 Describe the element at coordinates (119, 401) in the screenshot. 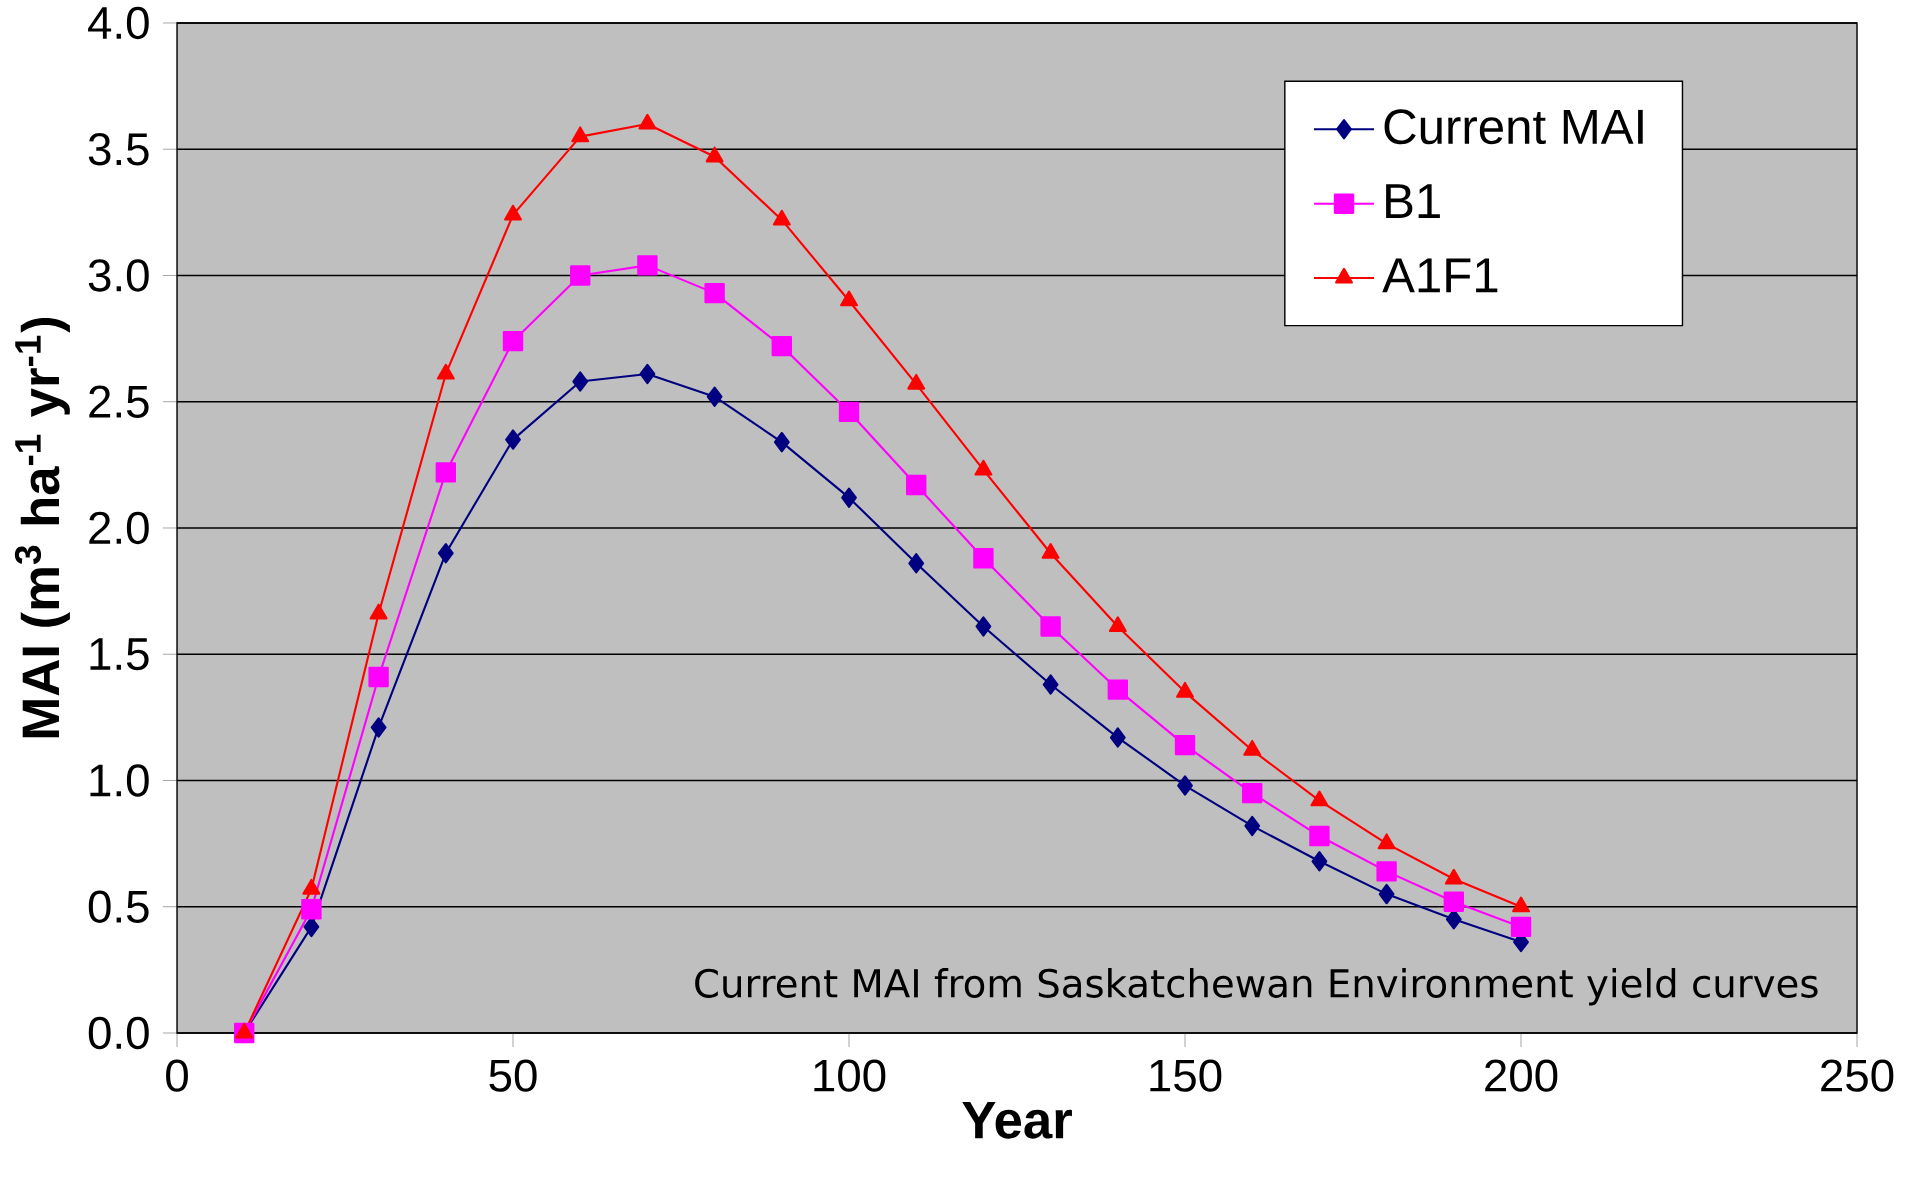

I see `y-tick-label: 2.5` at that location.